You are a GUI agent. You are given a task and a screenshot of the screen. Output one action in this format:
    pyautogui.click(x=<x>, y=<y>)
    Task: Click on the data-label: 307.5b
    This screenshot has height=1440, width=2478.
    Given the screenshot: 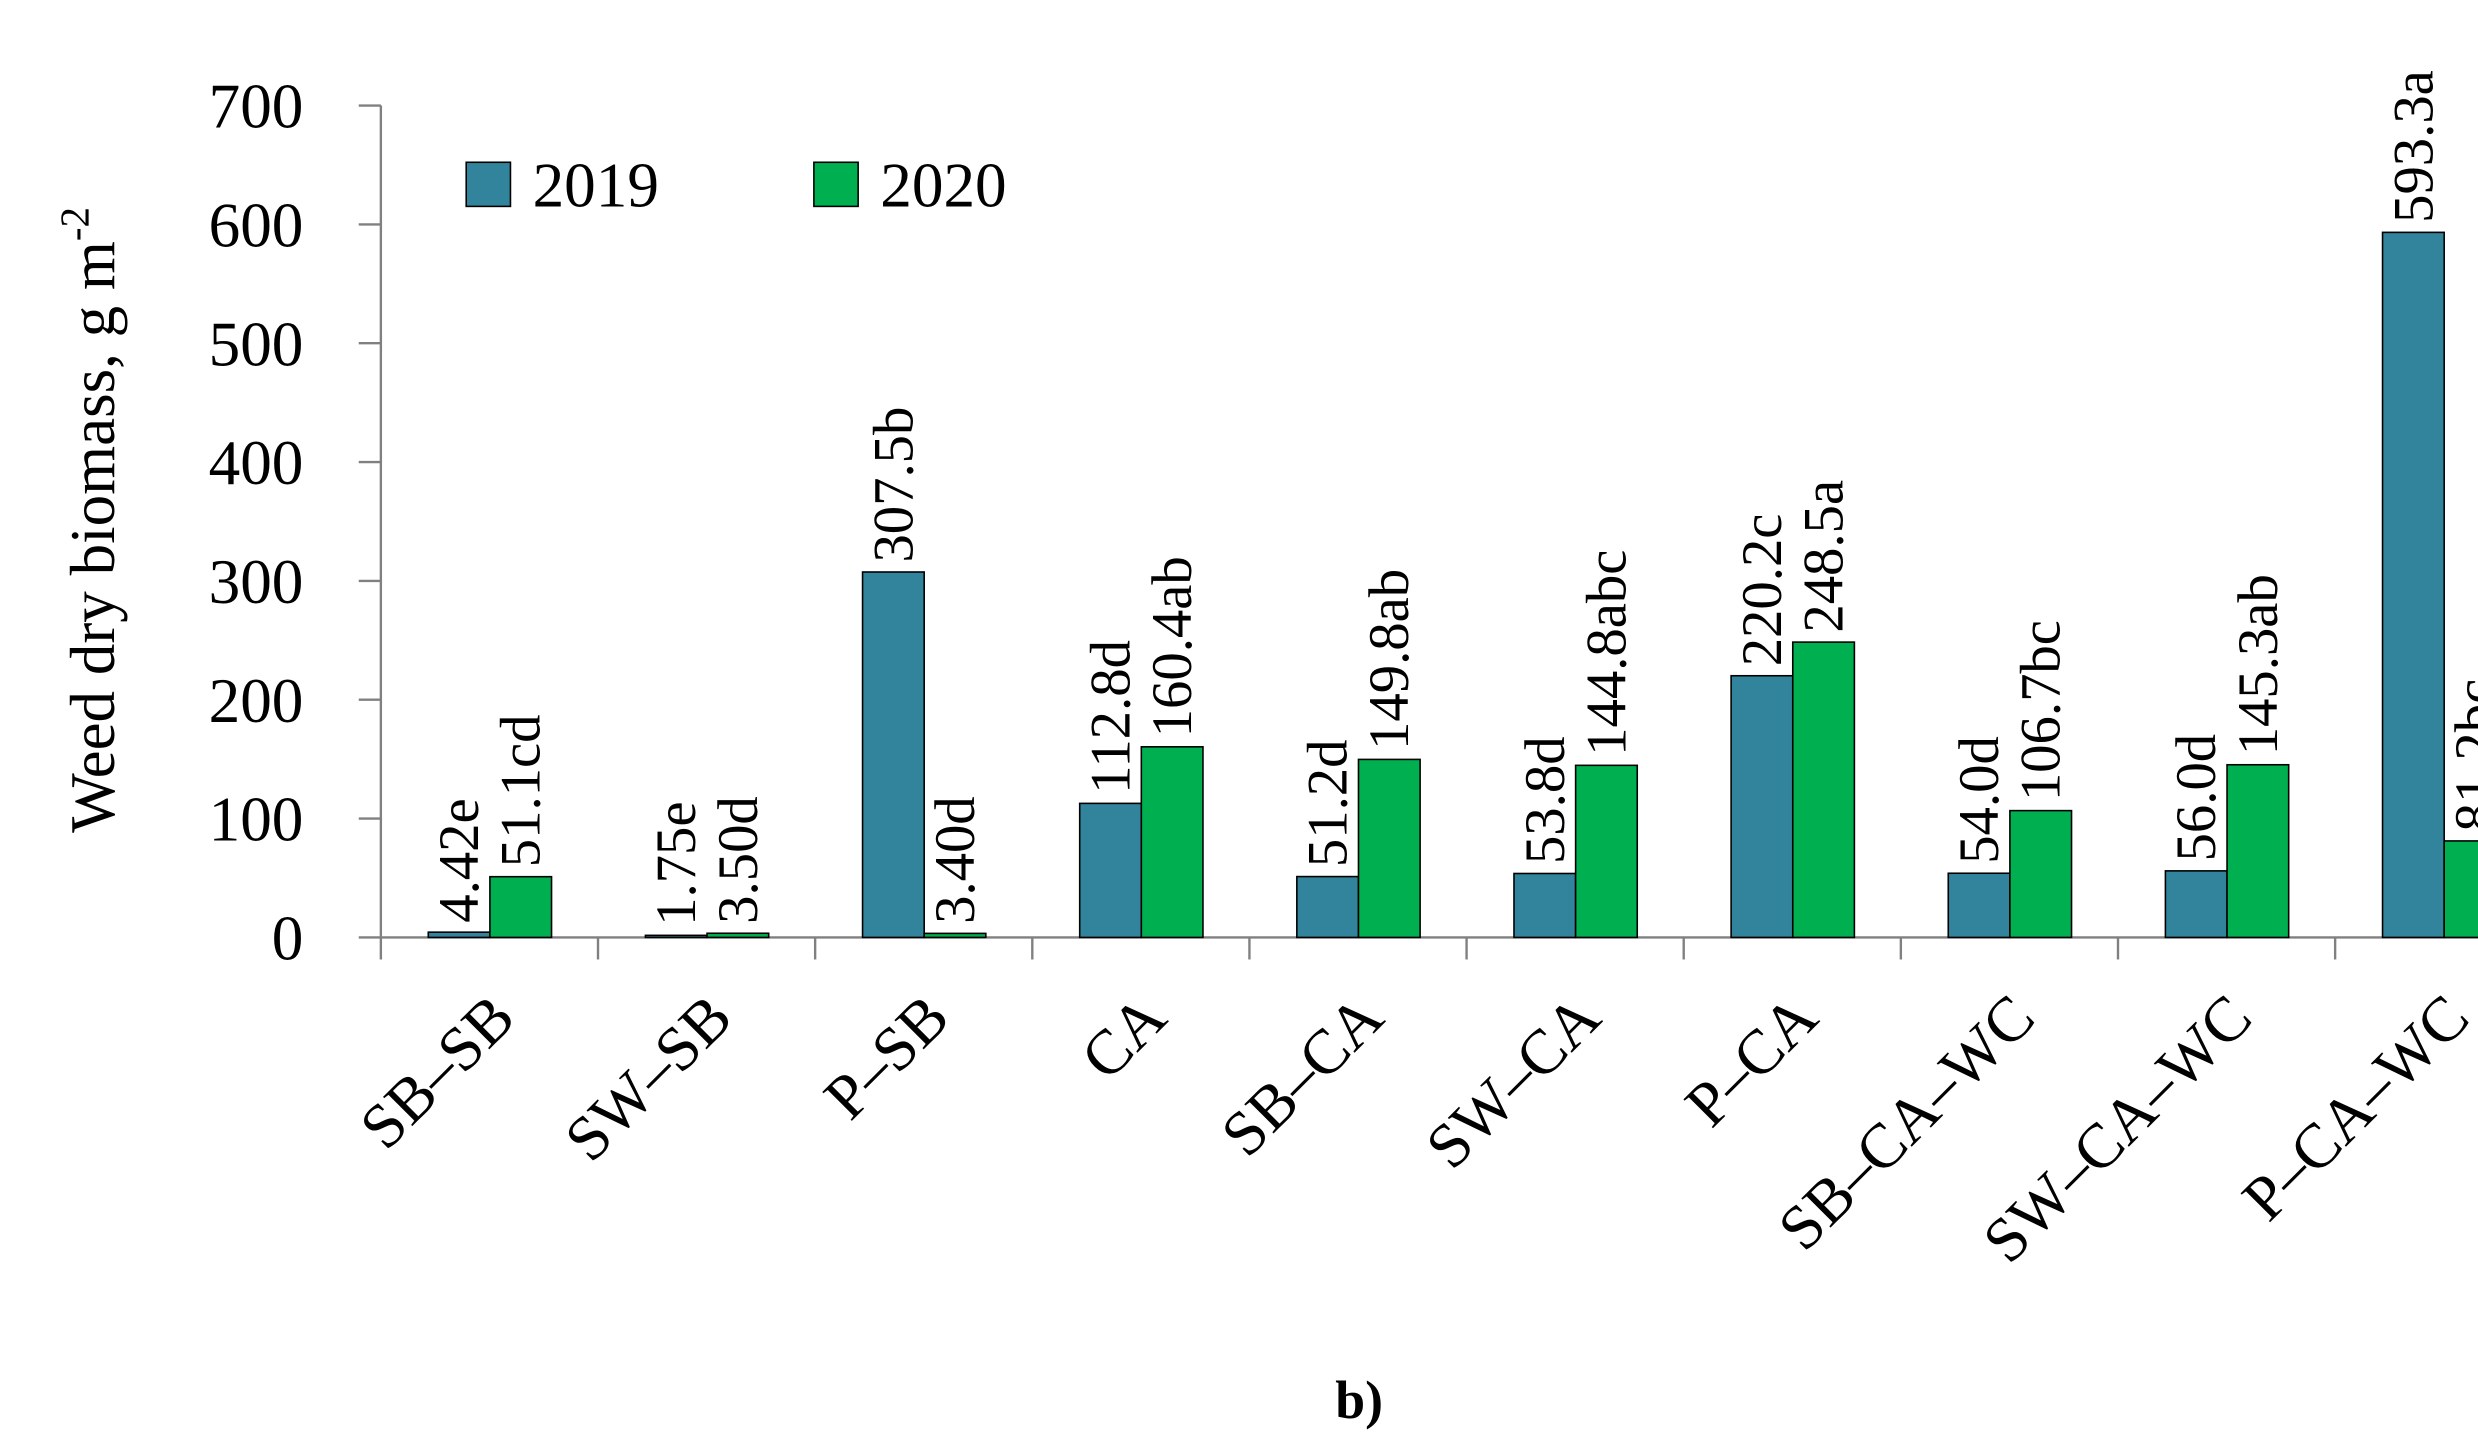 What is the action you would take?
    pyautogui.click(x=893, y=485)
    